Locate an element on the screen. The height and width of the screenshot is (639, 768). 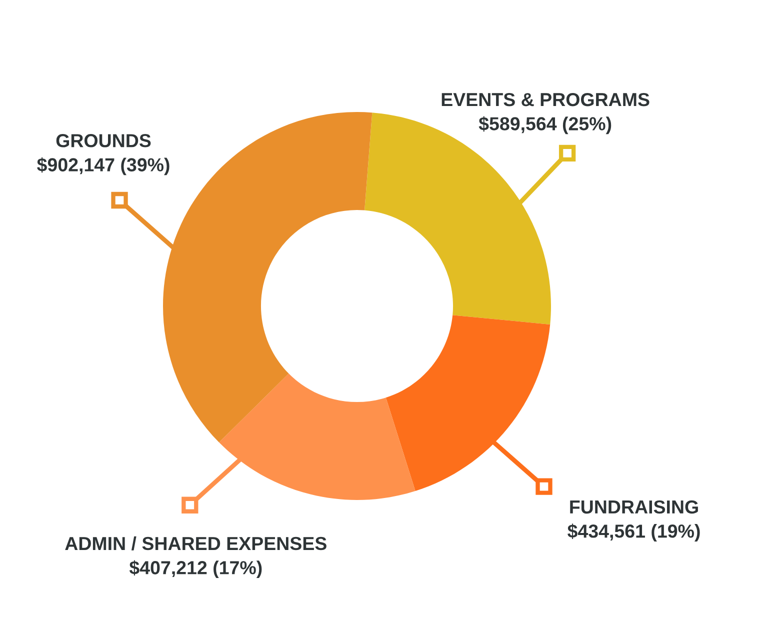
data-label: $589,564 (25%) is located at coordinates (545, 125).